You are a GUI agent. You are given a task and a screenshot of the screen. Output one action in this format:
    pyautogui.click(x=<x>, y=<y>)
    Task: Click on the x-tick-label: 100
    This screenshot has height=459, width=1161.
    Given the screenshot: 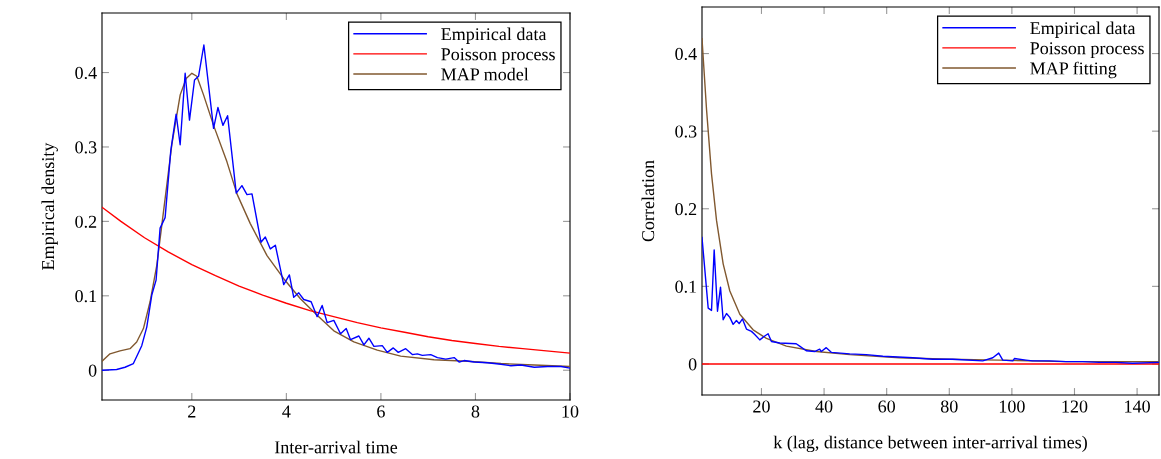 What is the action you would take?
    pyautogui.click(x=1012, y=406)
    